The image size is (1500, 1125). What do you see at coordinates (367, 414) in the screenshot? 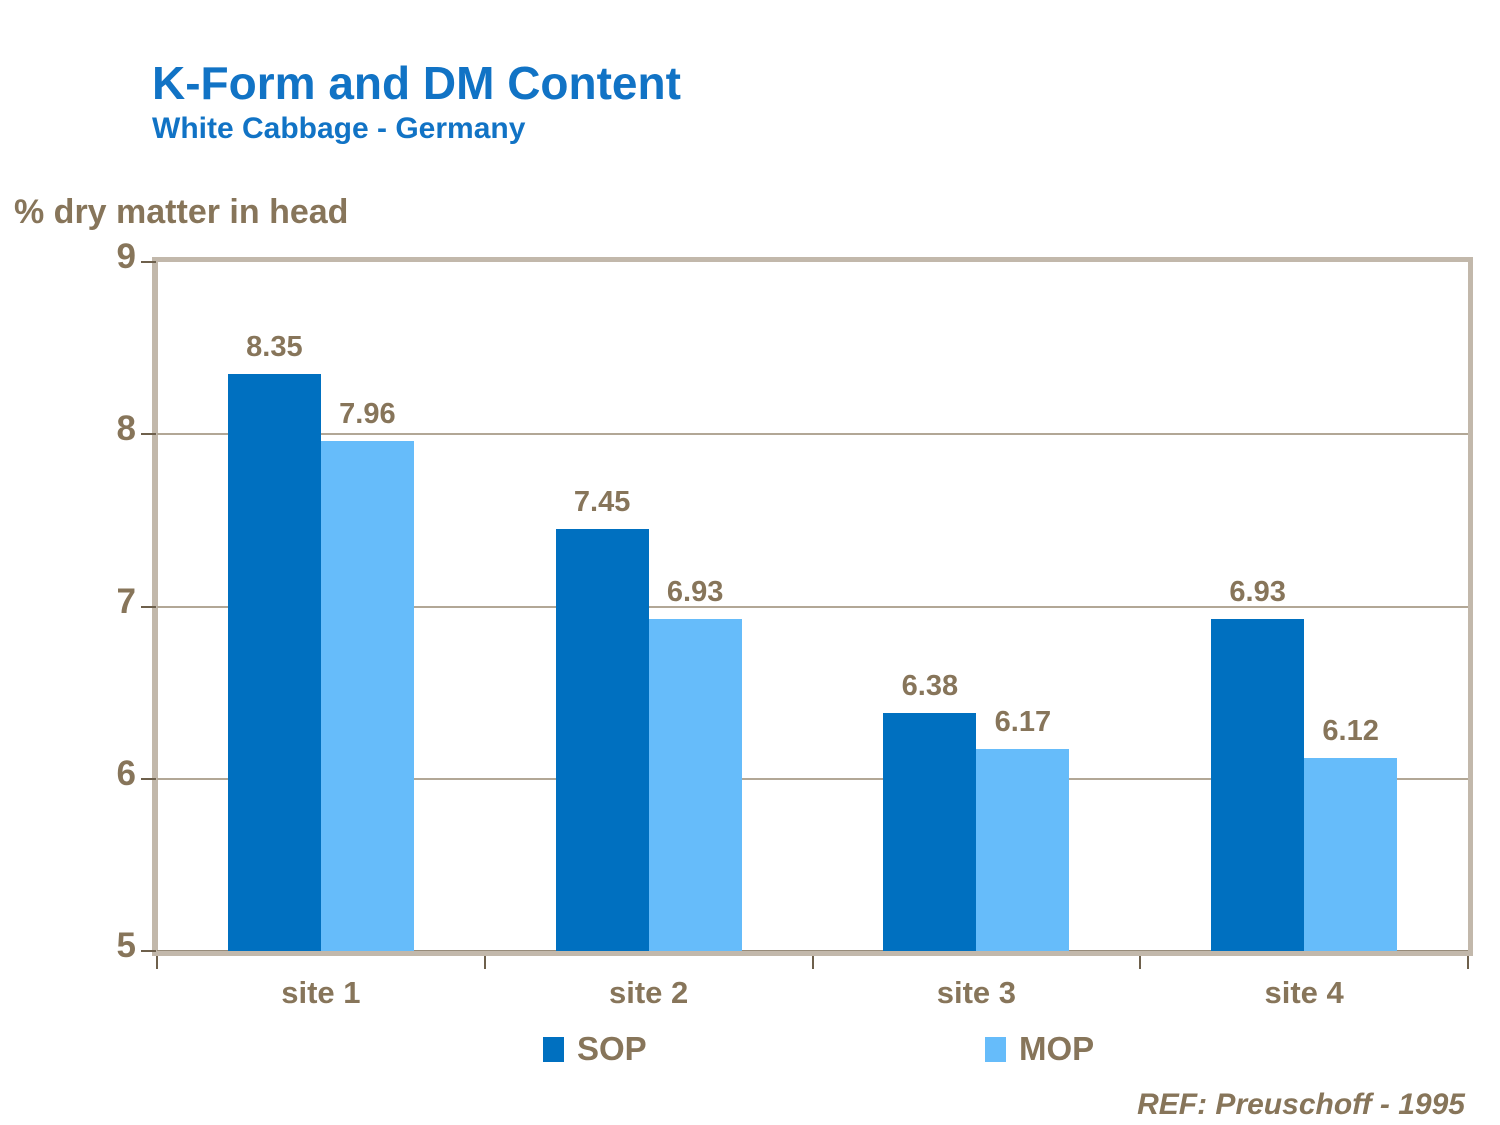
I see `bar-value-label: 7.96` at bounding box center [367, 414].